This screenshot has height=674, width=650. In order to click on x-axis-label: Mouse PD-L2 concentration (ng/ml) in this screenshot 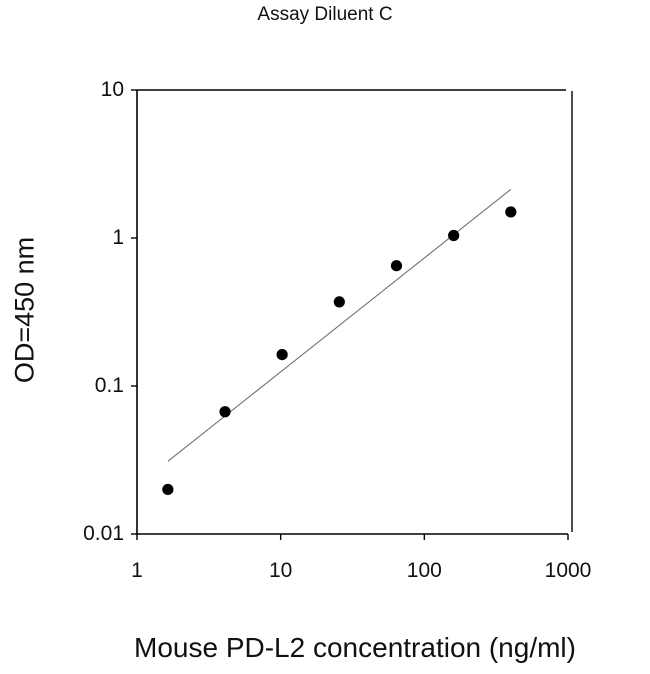, I will do `click(355, 647)`.